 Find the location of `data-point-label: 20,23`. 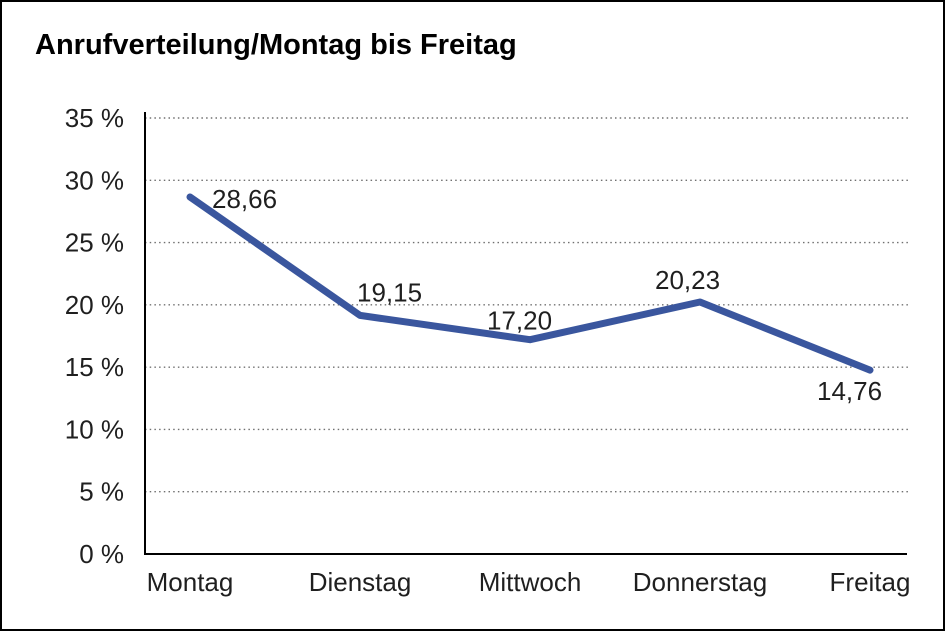

data-point-label: 20,23 is located at coordinates (687, 280).